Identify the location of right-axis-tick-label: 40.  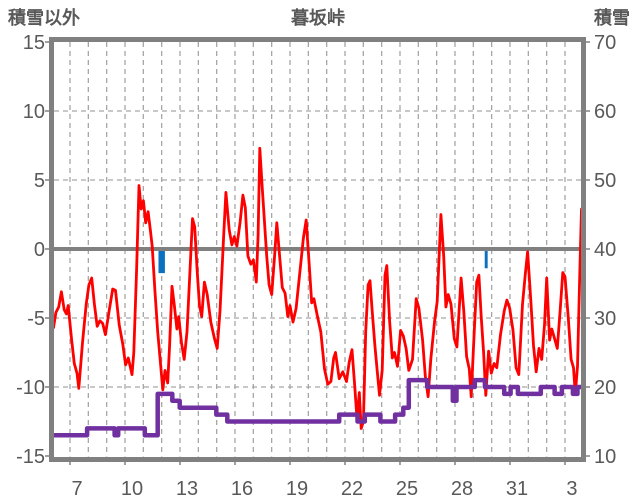
(605, 250).